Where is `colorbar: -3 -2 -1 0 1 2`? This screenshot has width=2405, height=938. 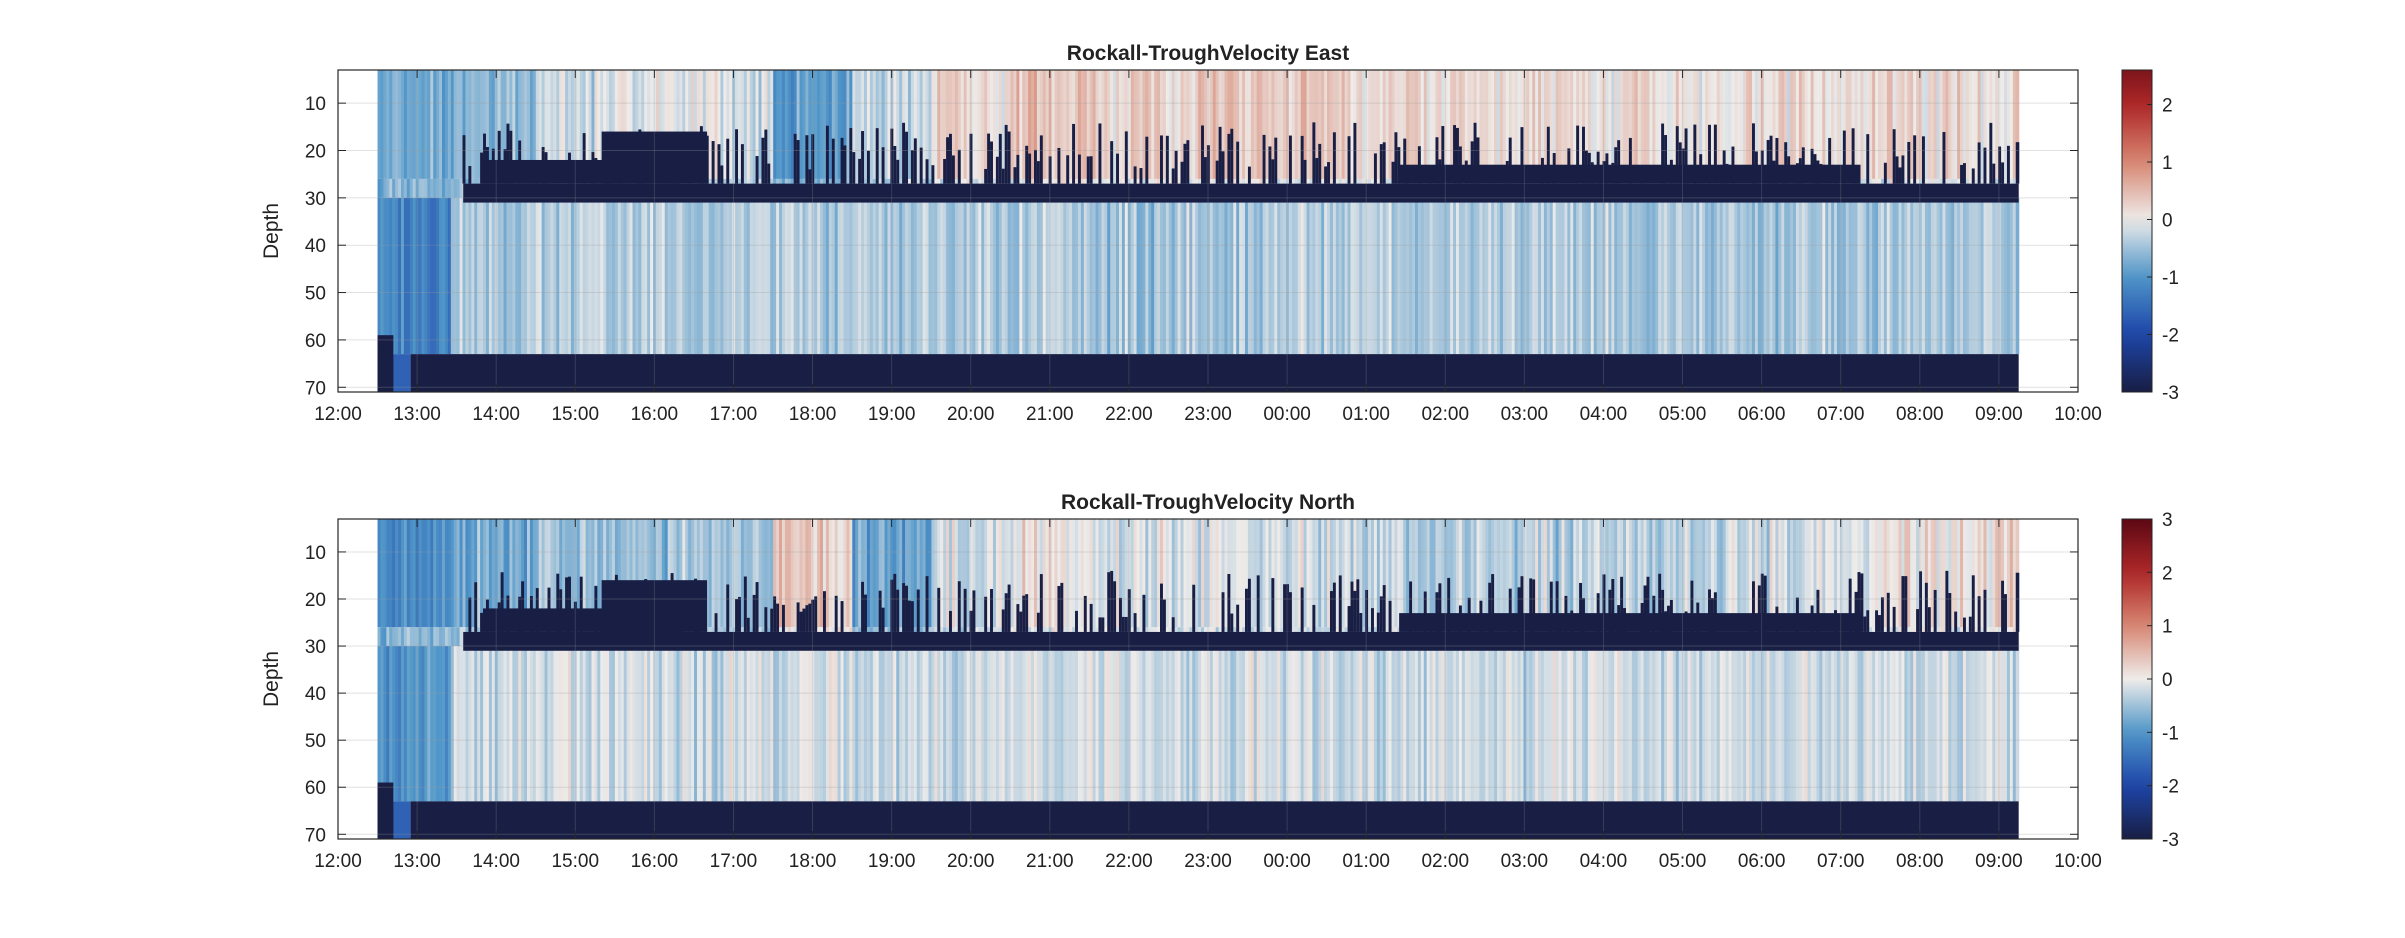
colorbar: -3 -2 -1 0 1 2 is located at coordinates (2150, 236).